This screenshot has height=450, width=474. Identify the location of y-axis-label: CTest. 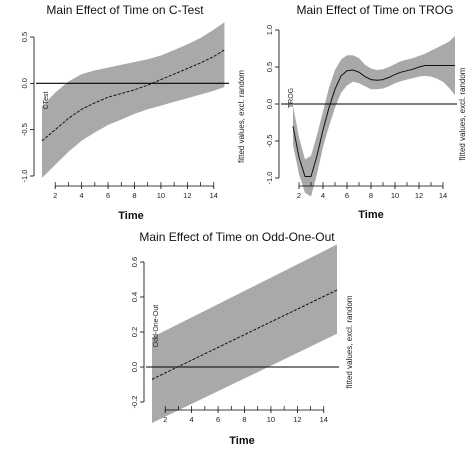
(46, 101).